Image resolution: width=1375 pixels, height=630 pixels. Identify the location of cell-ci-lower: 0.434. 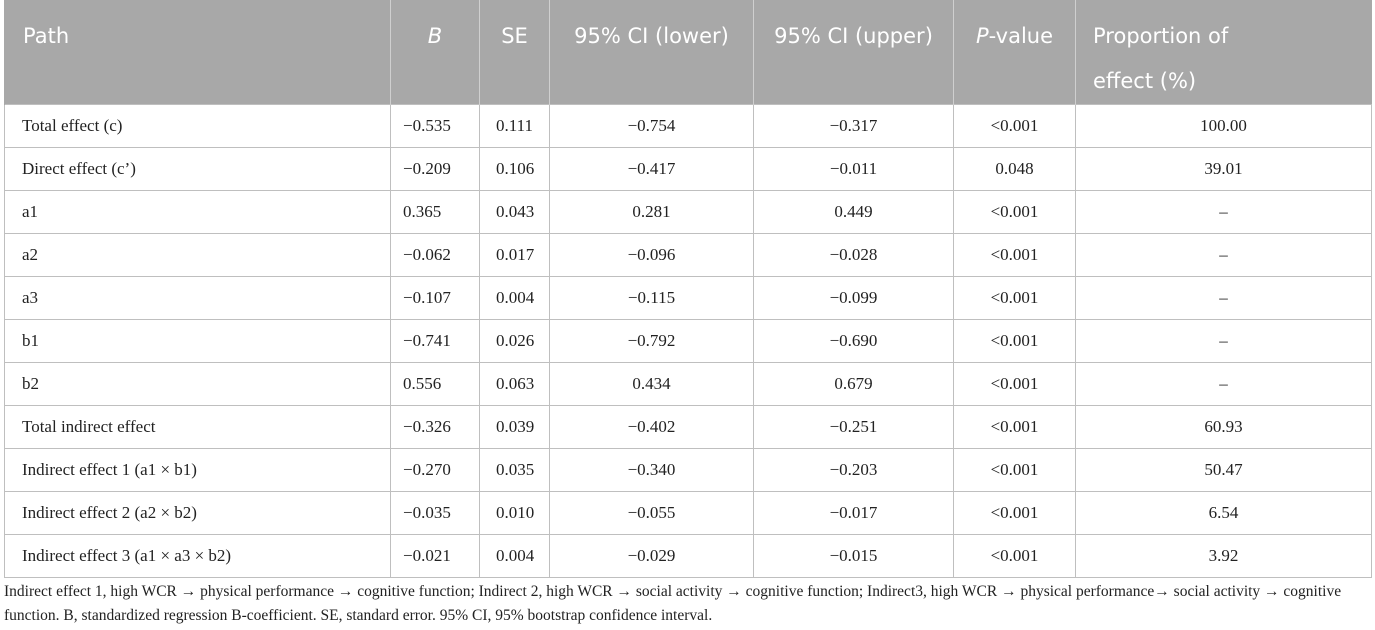
(651, 384).